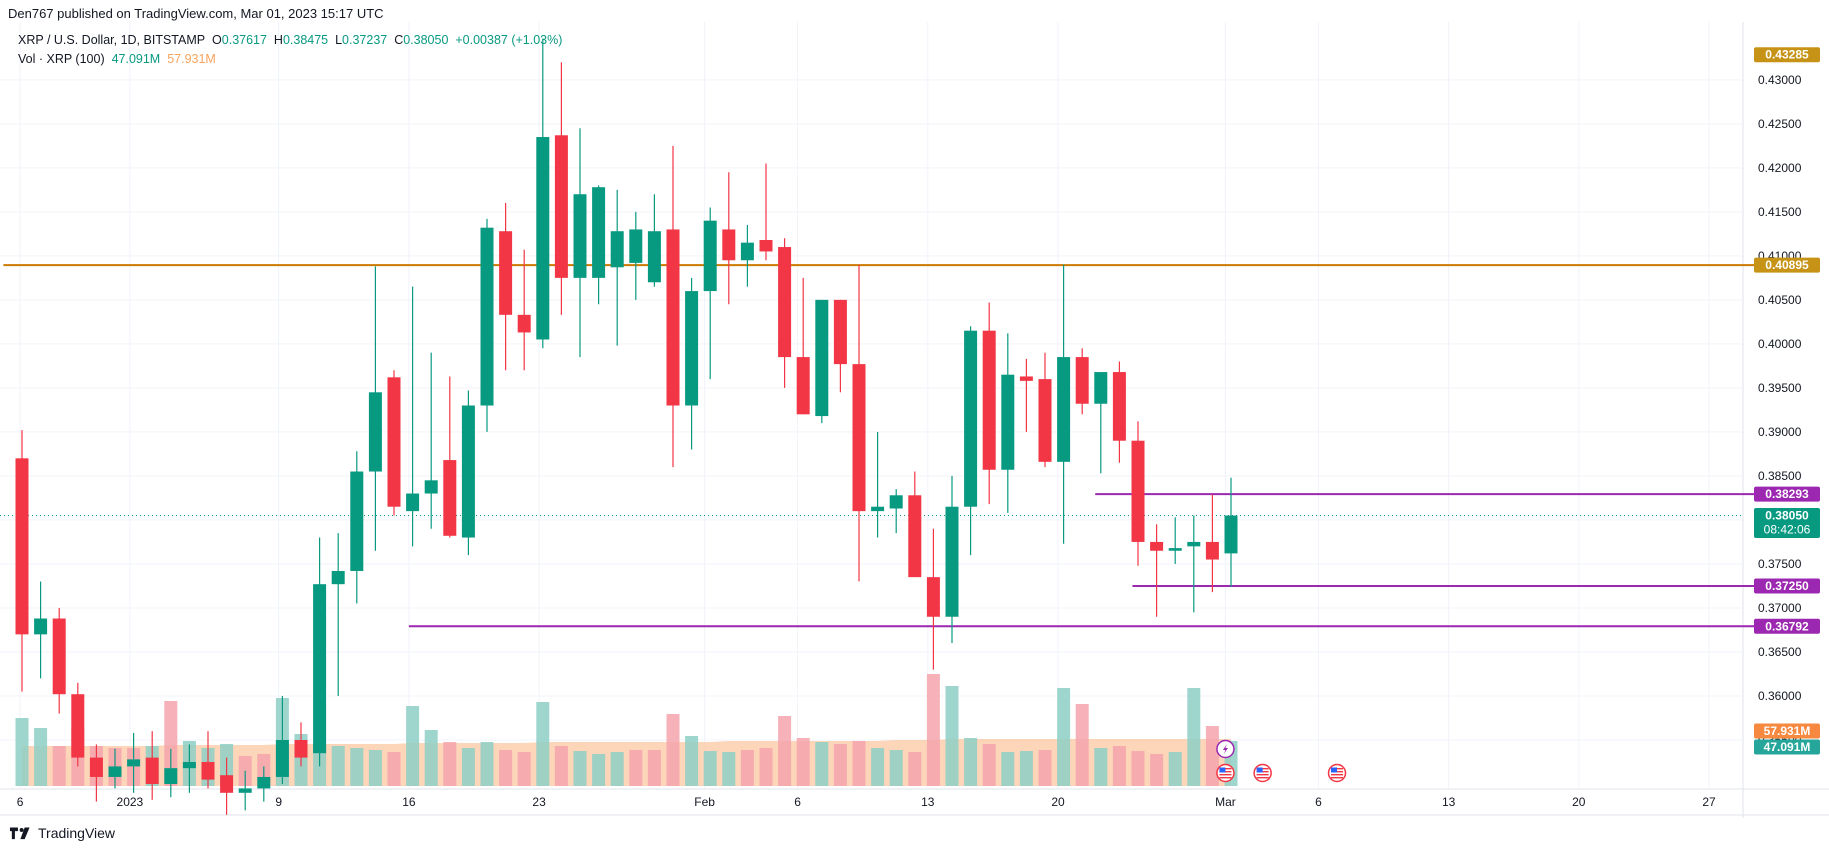 Image resolution: width=1829 pixels, height=850 pixels. What do you see at coordinates (20, 833) in the screenshot?
I see `tradingview-logo-icon` at bounding box center [20, 833].